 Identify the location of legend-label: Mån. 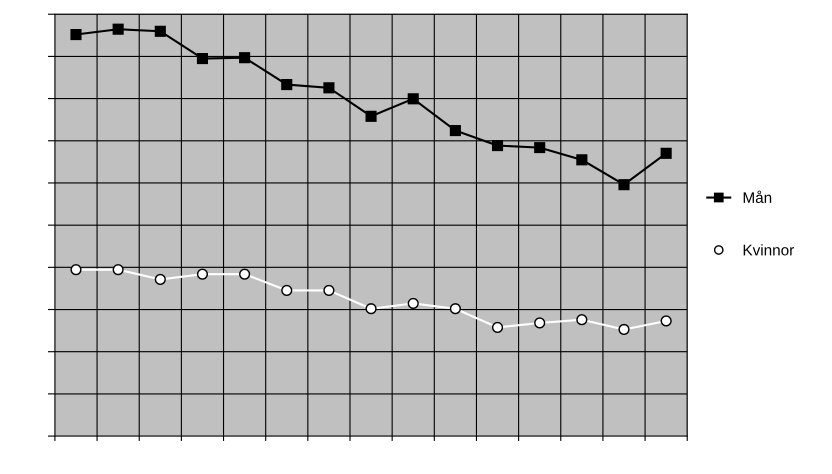
(758, 197).